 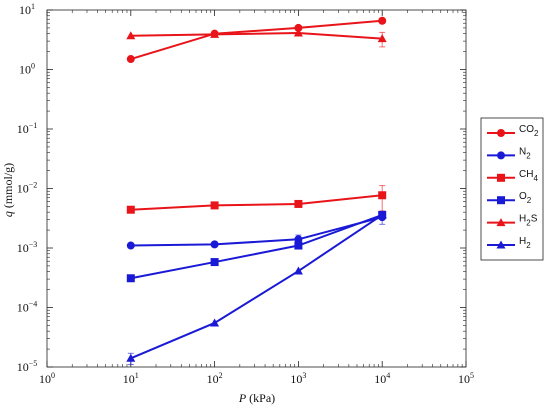 What do you see at coordinates (27, 188) in the screenshot?
I see `y-tick-label: 10⁻²` at bounding box center [27, 188].